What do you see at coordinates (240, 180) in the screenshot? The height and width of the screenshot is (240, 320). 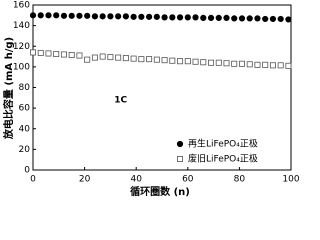 I see `x-tick-label: 80` at bounding box center [240, 180].